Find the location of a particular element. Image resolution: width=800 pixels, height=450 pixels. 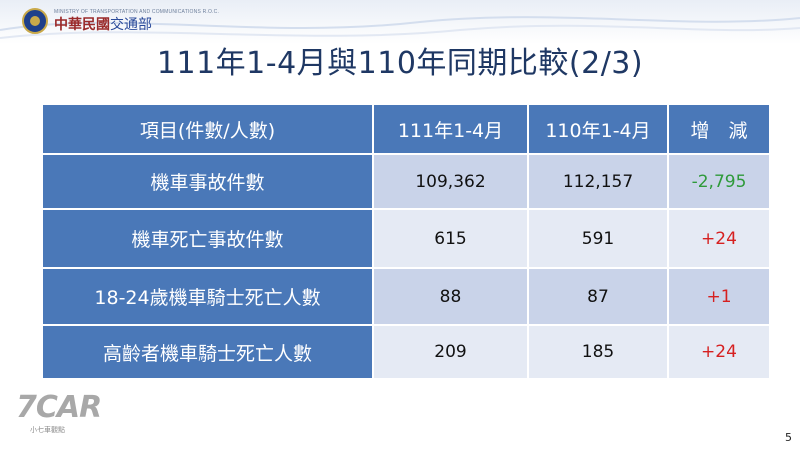

row-110-value: 591 is located at coordinates (598, 238).